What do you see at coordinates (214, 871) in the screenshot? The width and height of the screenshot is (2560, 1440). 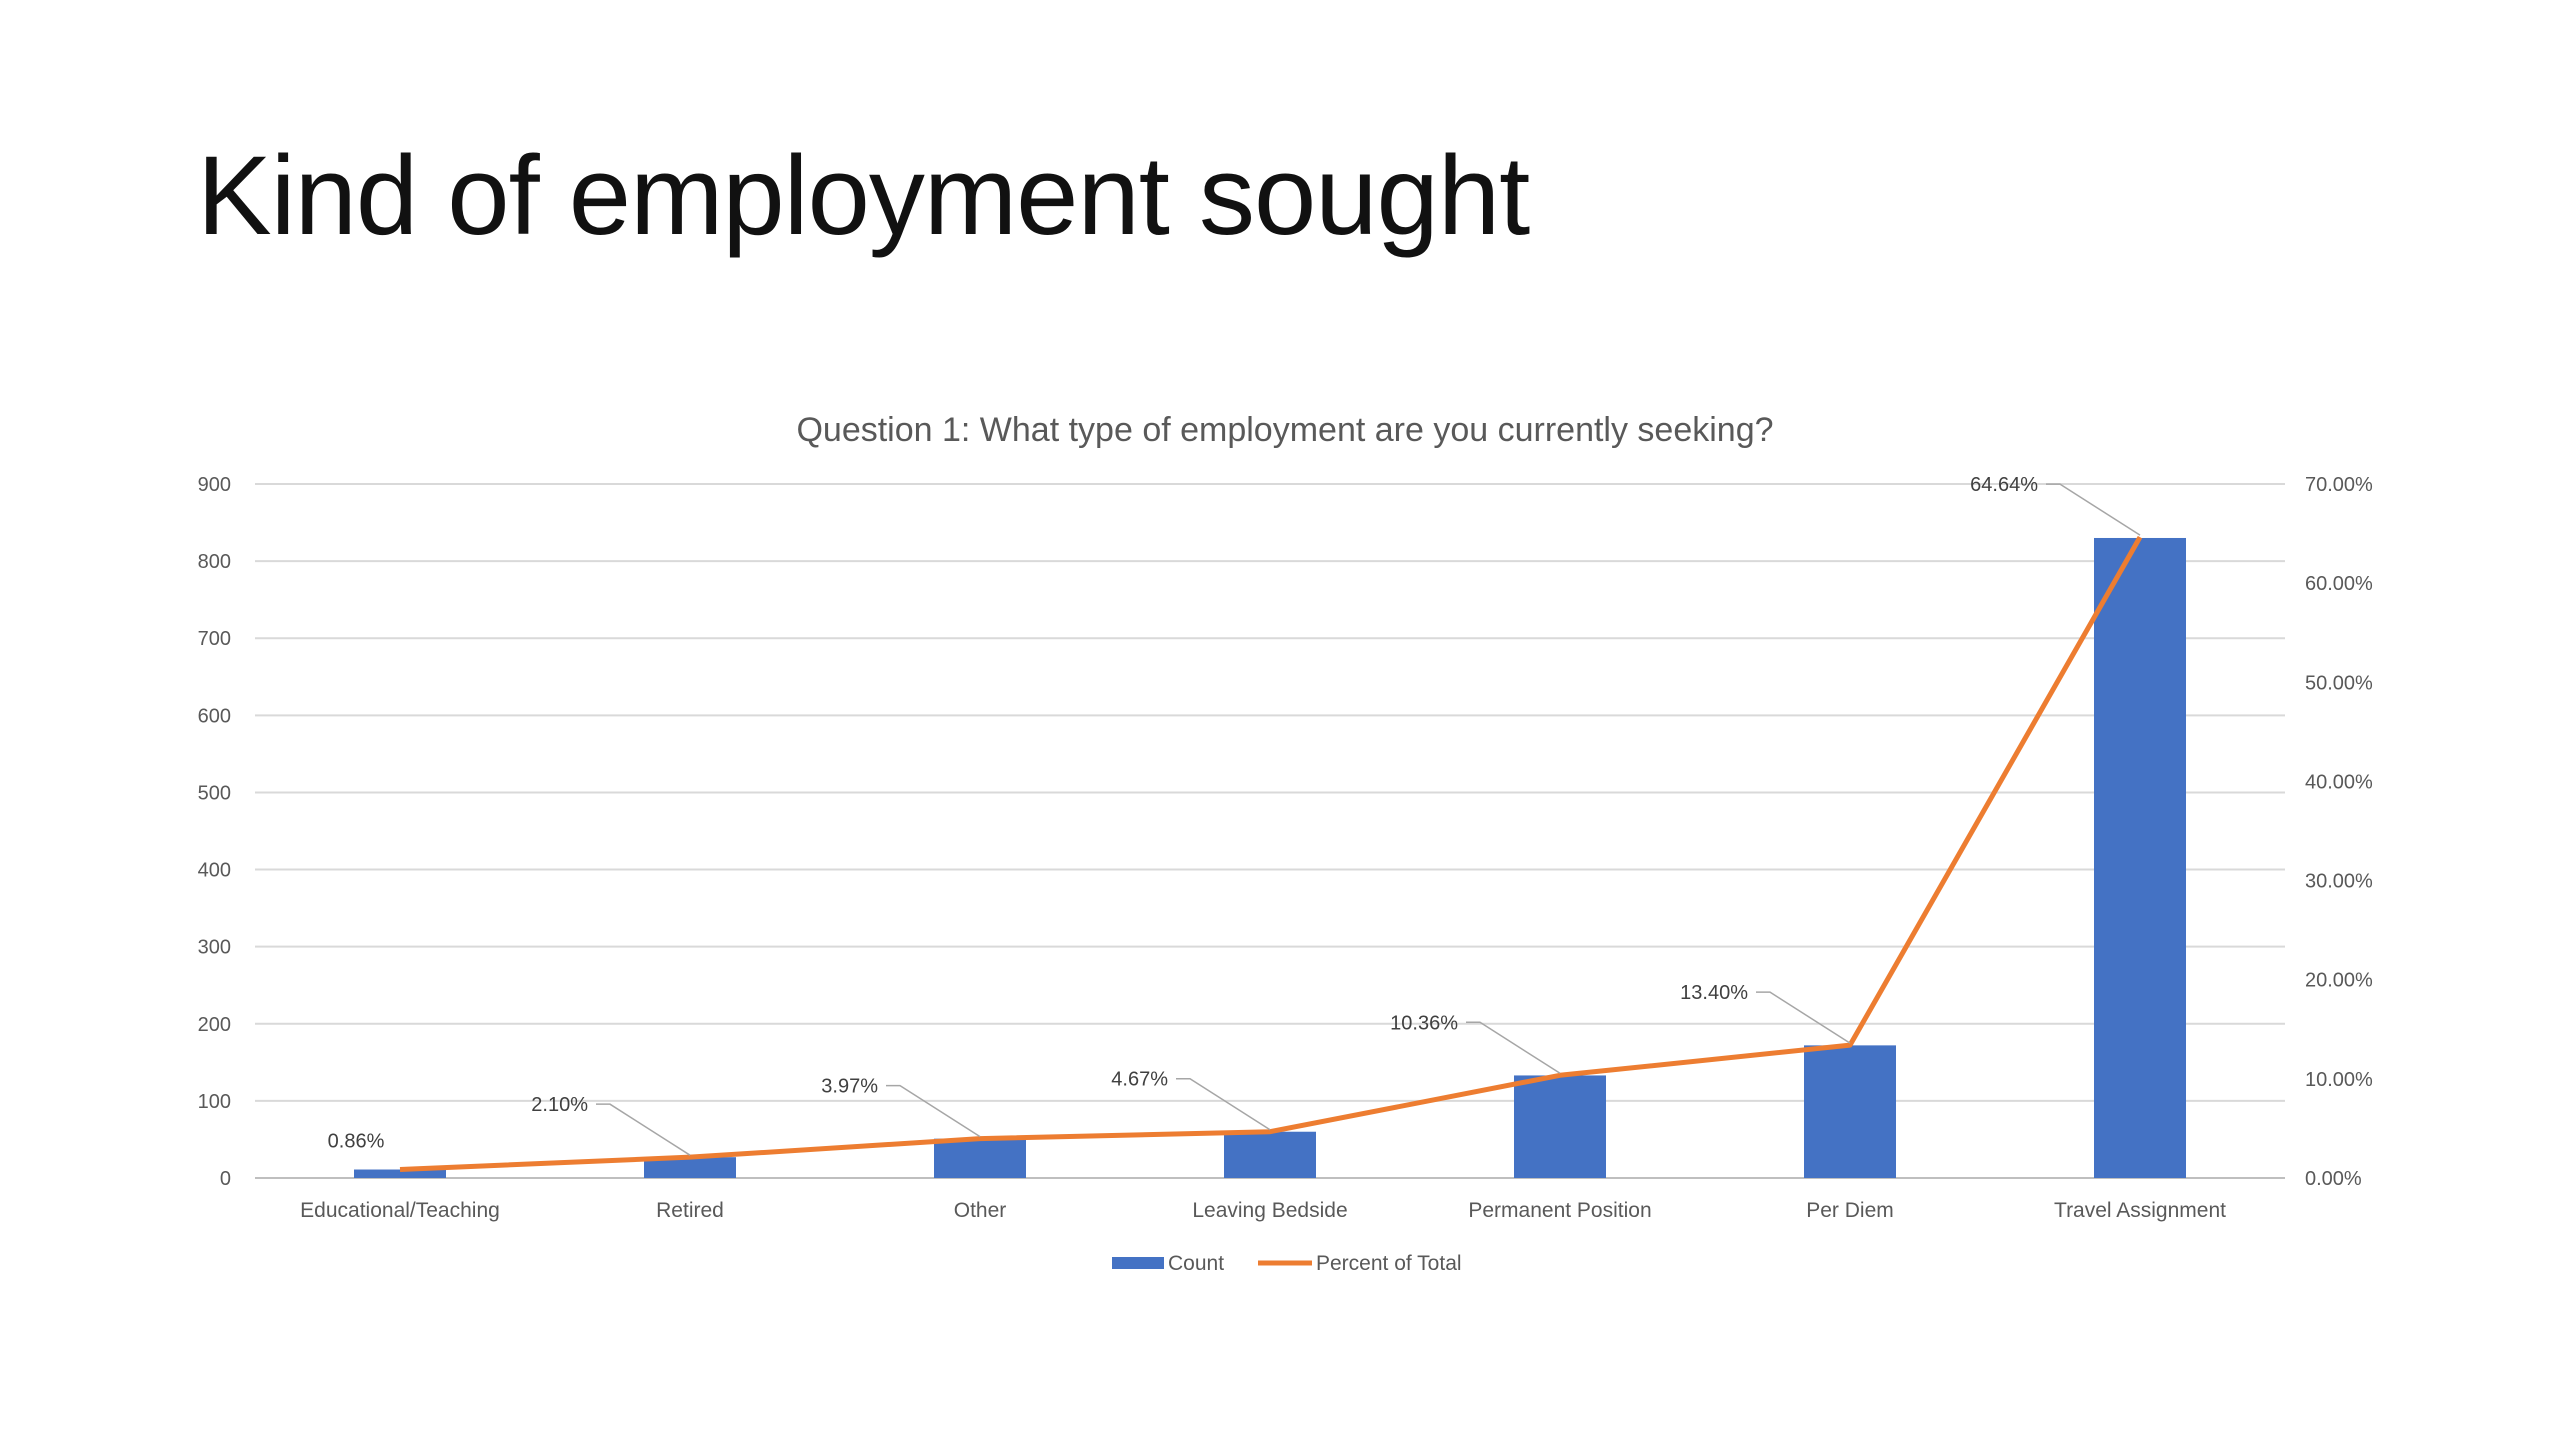 I see `left-tick-label: 400` at bounding box center [214, 871].